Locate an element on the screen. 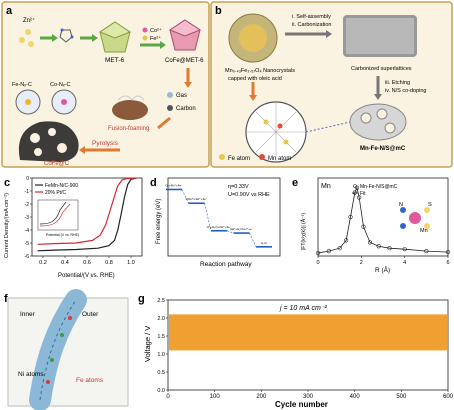  label-fe-atom: Fe atom is located at coordinates (239, 159).